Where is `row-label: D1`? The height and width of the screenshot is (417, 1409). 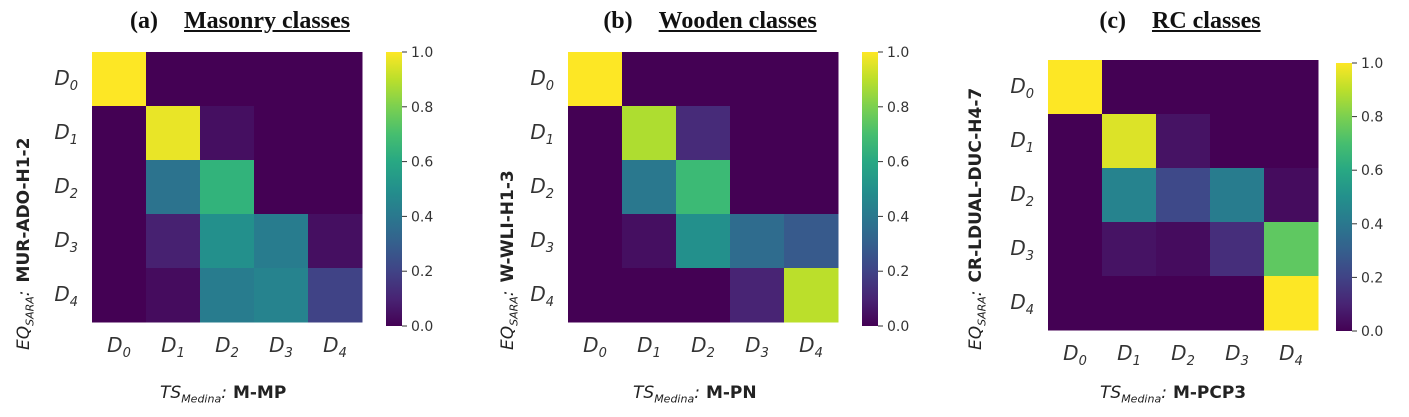 row-label: D1 is located at coordinates (542, 134).